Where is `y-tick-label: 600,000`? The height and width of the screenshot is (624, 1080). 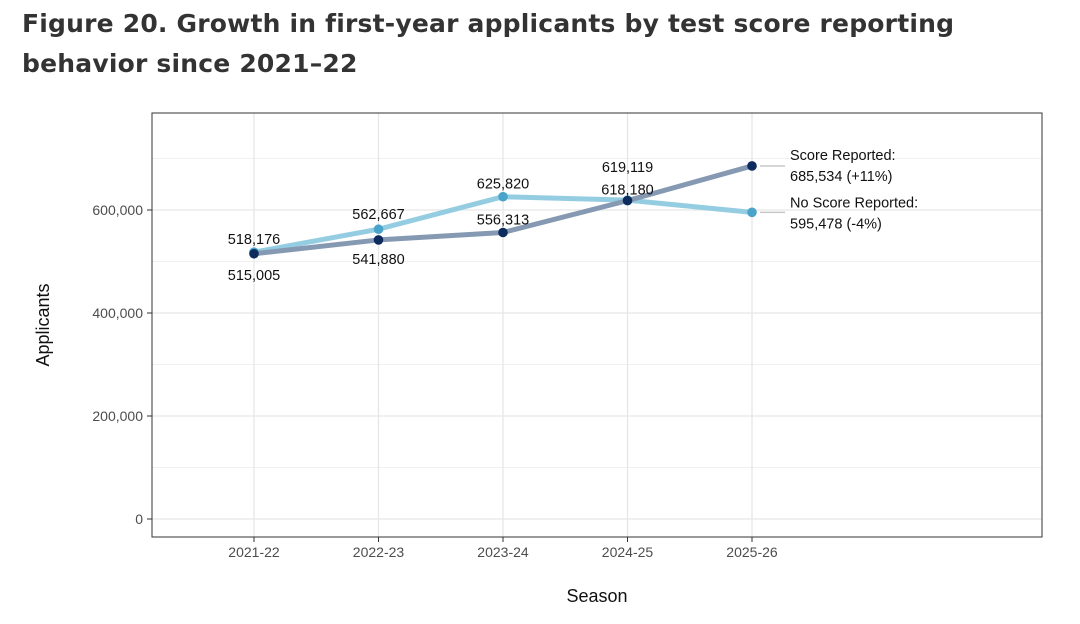
y-tick-label: 600,000 is located at coordinates (117, 210).